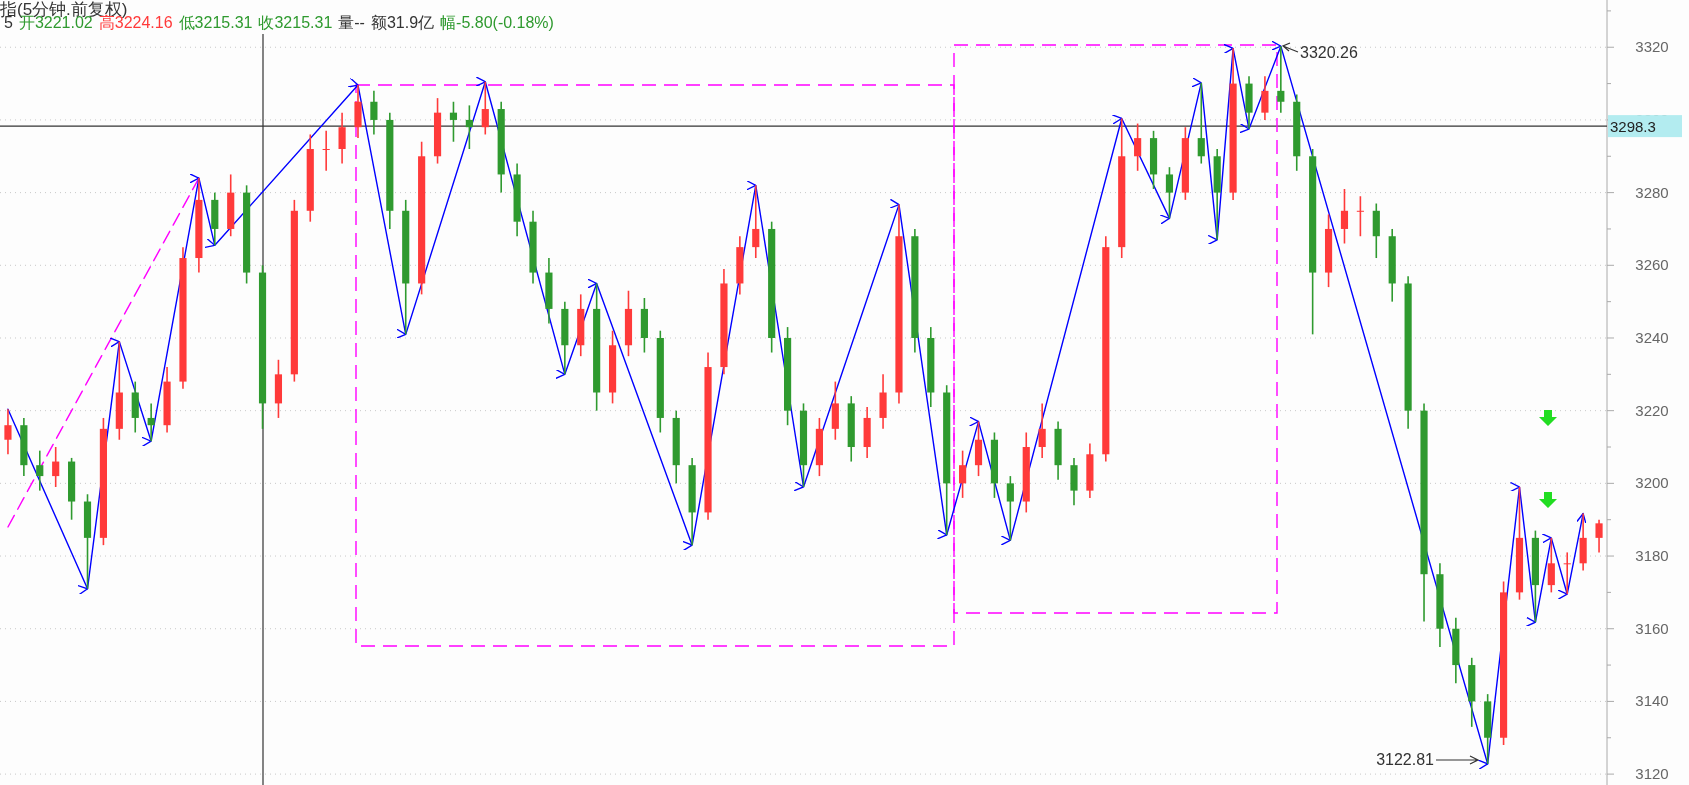 Image resolution: width=1689 pixels, height=785 pixels. Describe the element at coordinates (1633, 127) in the screenshot. I see `ref-line-label: 3298.3` at that location.